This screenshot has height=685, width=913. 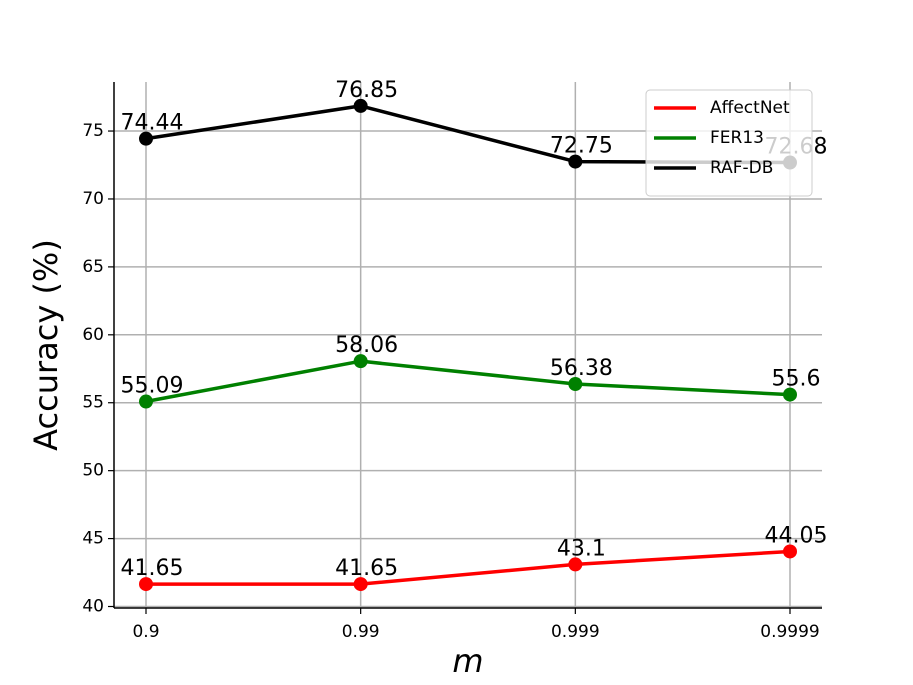 What do you see at coordinates (581, 368) in the screenshot?
I see `data-label: 56.38` at bounding box center [581, 368].